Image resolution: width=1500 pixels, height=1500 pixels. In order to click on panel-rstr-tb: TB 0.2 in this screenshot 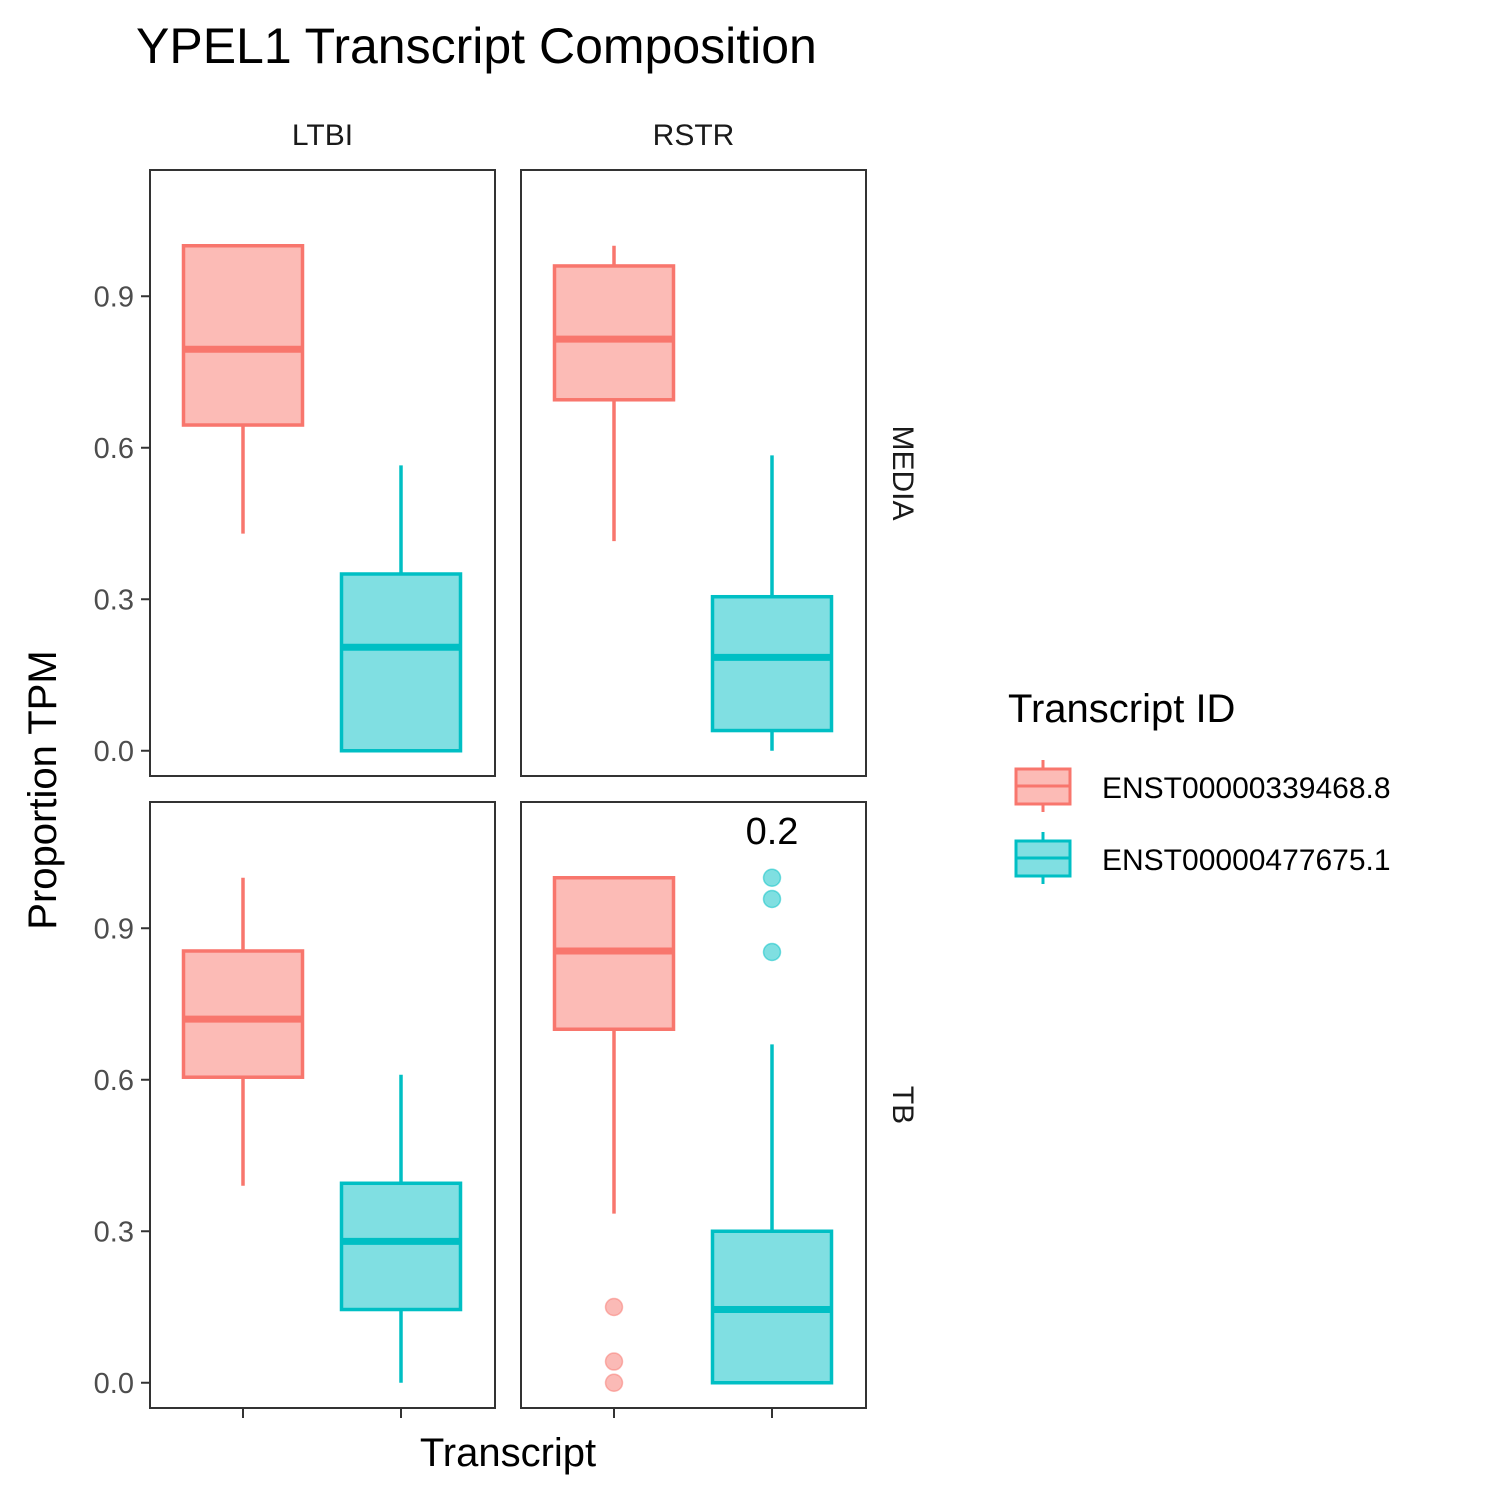, I will do `click(719, 1109)`.